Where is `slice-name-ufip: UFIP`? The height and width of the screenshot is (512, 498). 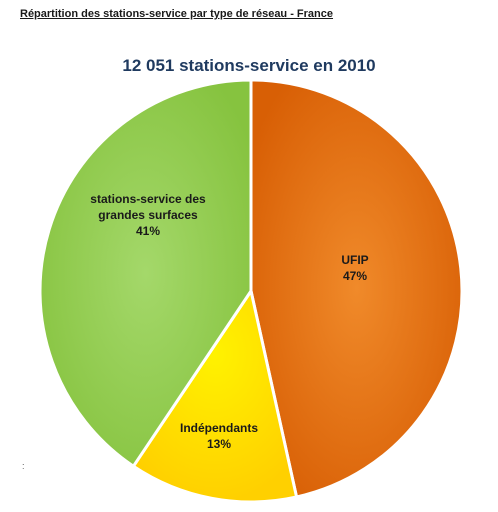 slice-name-ufip: UFIP is located at coordinates (354, 260).